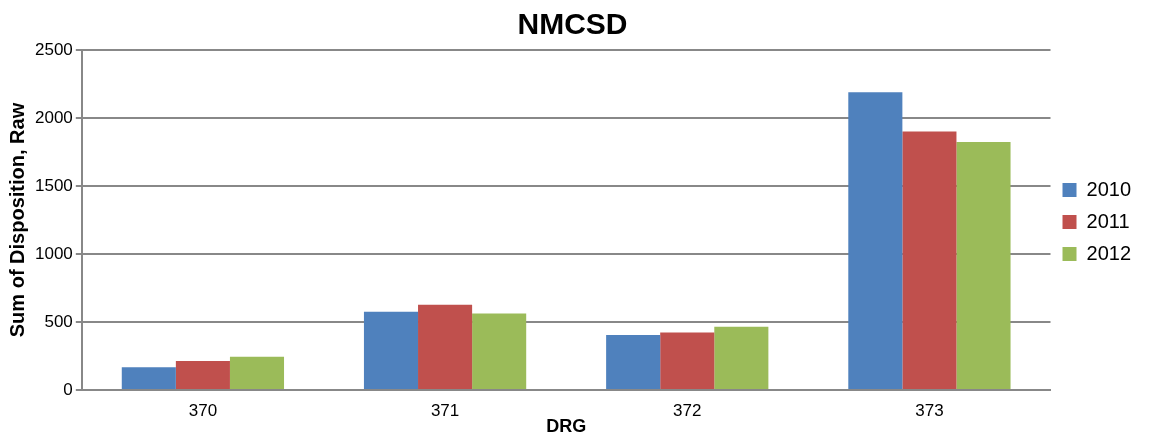  I want to click on y-tick-label: 1500, so click(53, 185).